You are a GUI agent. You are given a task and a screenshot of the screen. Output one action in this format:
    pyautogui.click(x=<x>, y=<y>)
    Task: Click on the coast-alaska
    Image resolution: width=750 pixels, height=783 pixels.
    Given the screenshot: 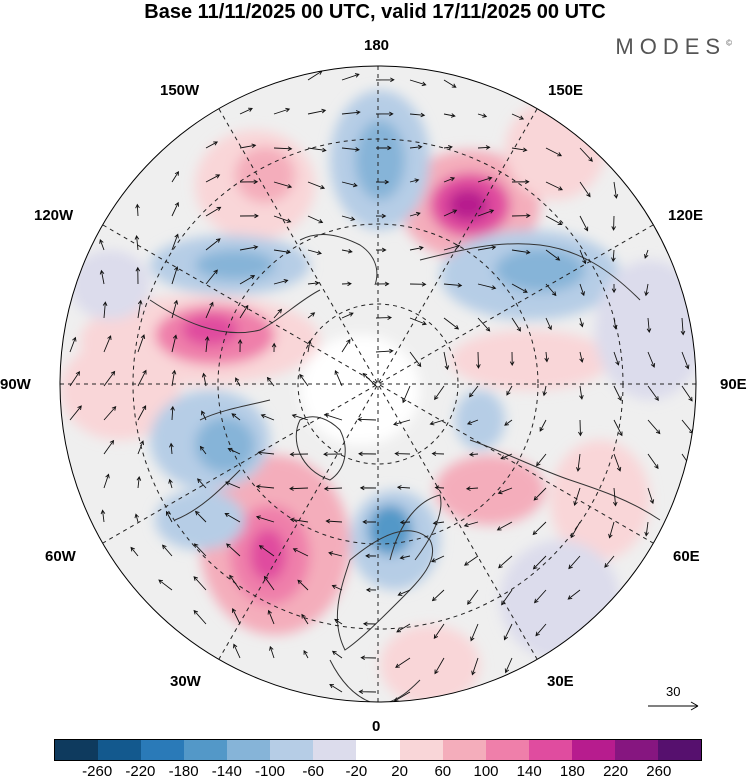 What is the action you would take?
    pyautogui.click(x=338, y=260)
    